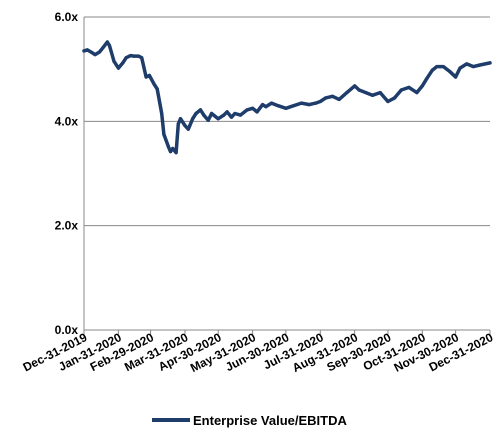 The image size is (495, 429). I want to click on y-tick-label: 2.0x, so click(67, 226).